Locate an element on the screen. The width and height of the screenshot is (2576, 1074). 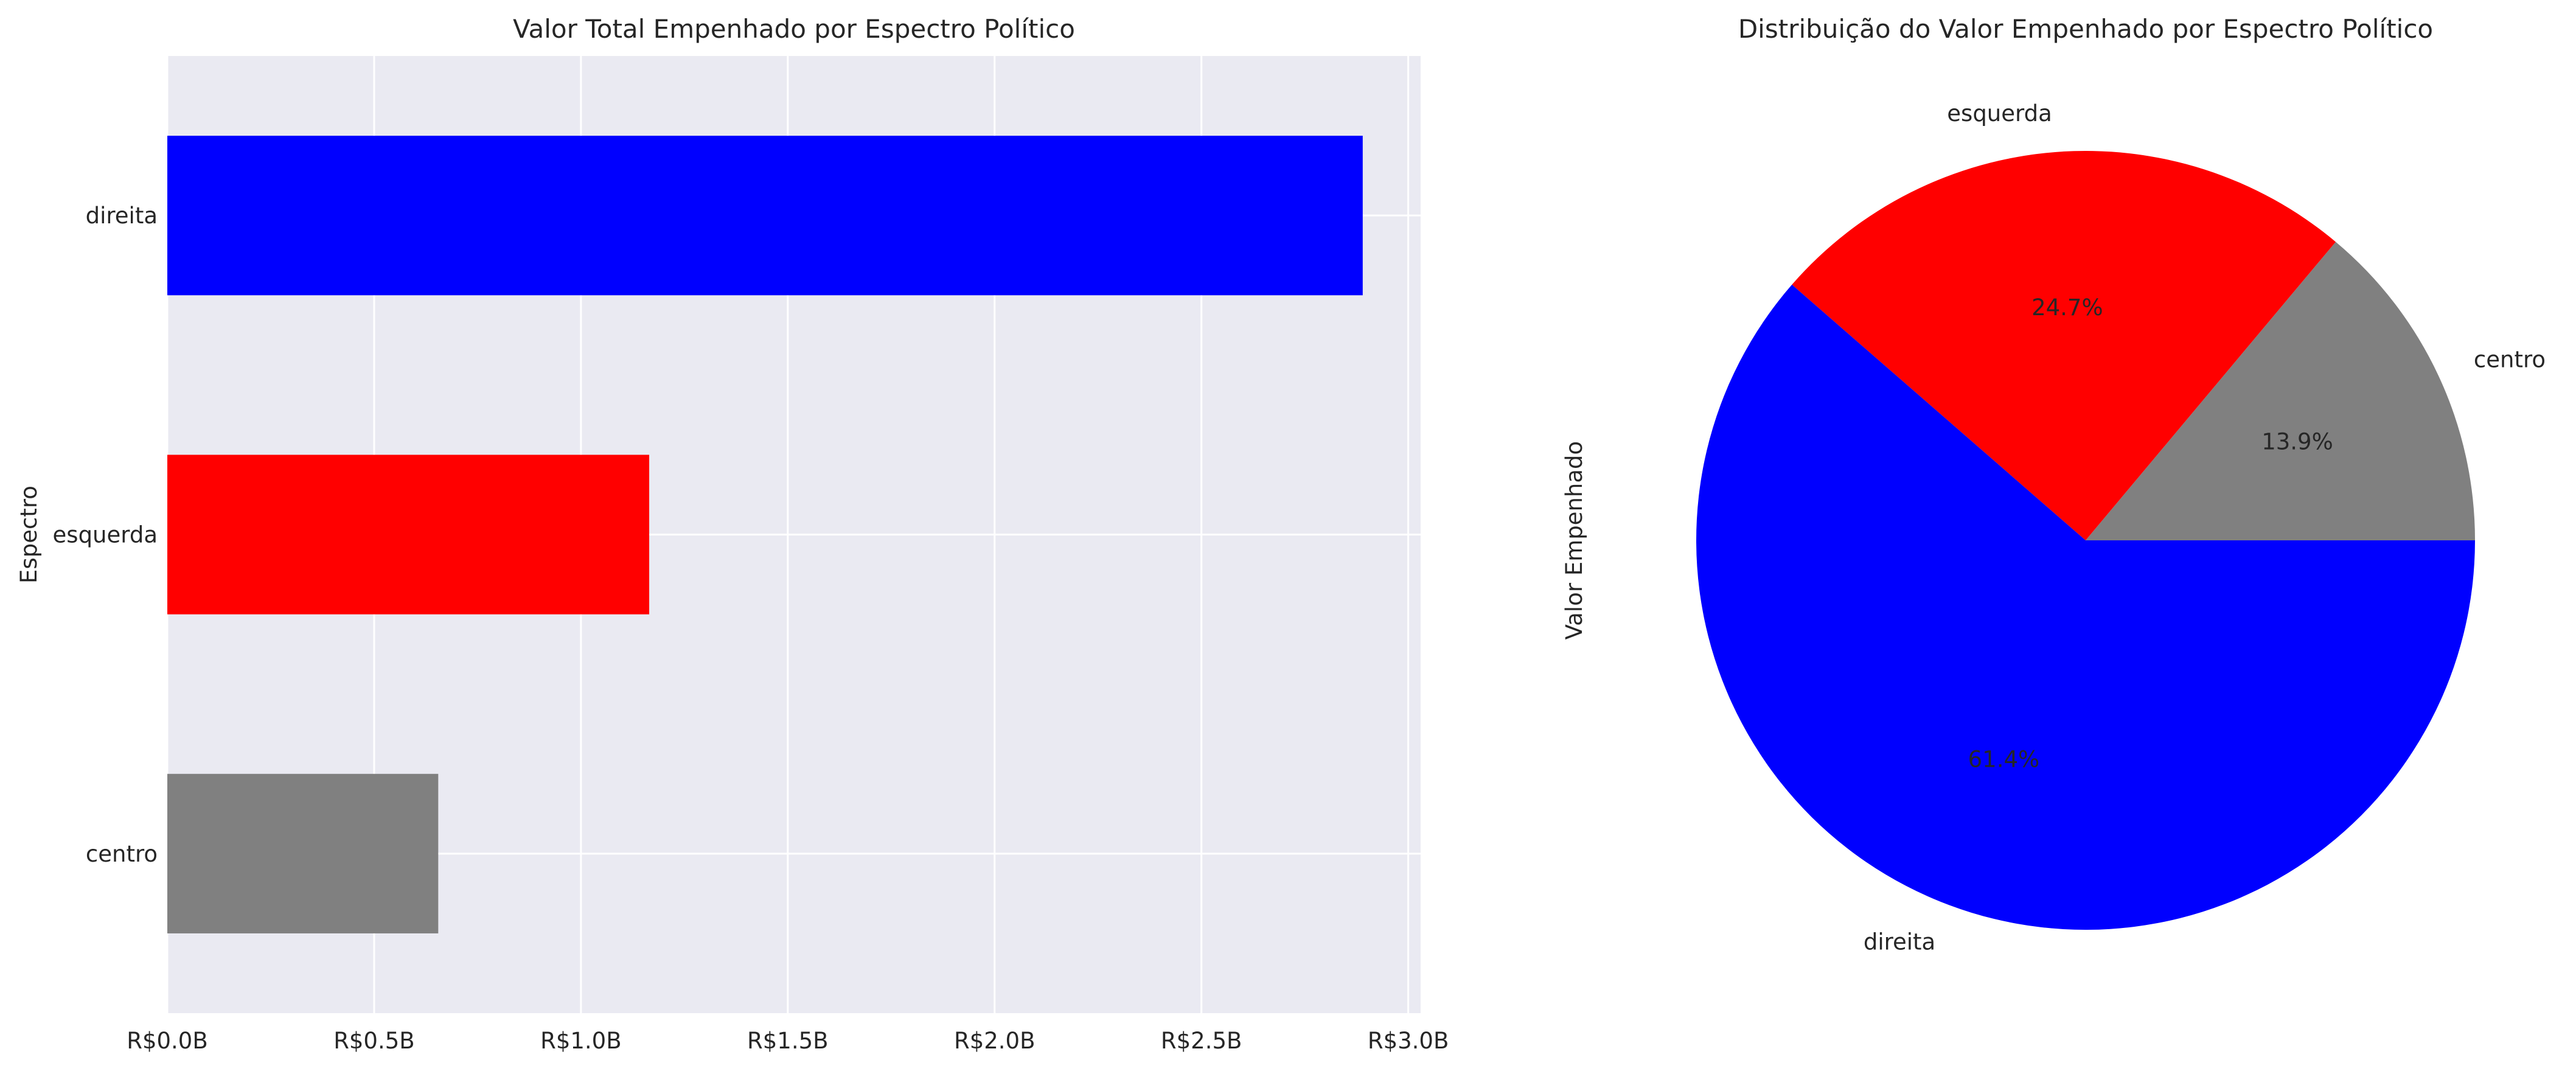
bar-centro is located at coordinates (303, 853).